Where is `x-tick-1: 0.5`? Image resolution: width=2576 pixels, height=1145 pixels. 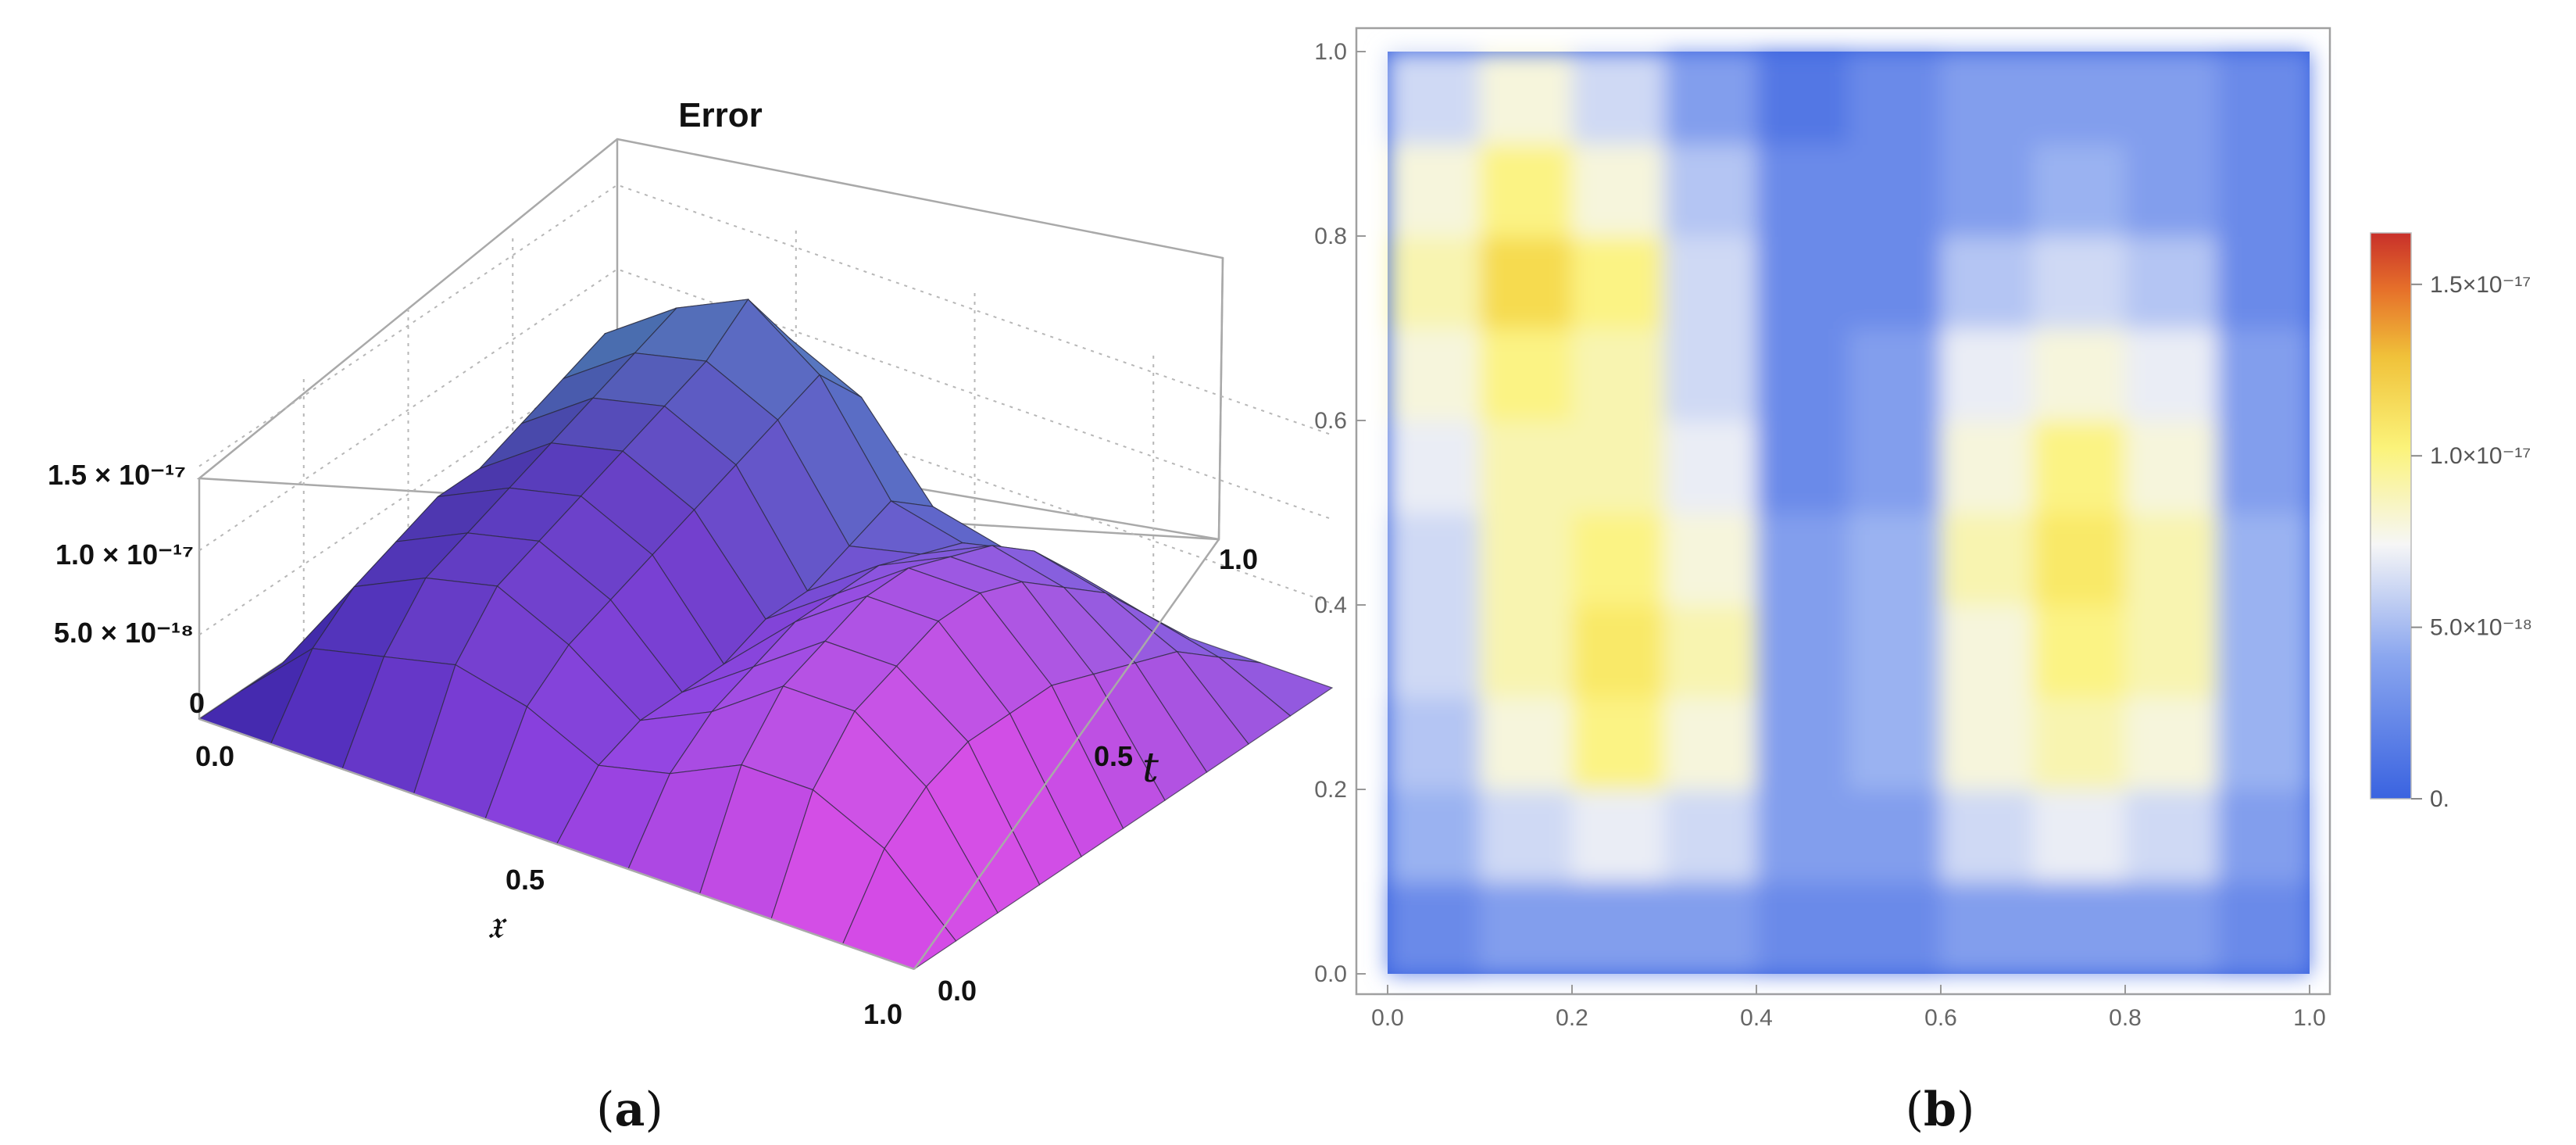
x-tick-1: 0.5 is located at coordinates (525, 880).